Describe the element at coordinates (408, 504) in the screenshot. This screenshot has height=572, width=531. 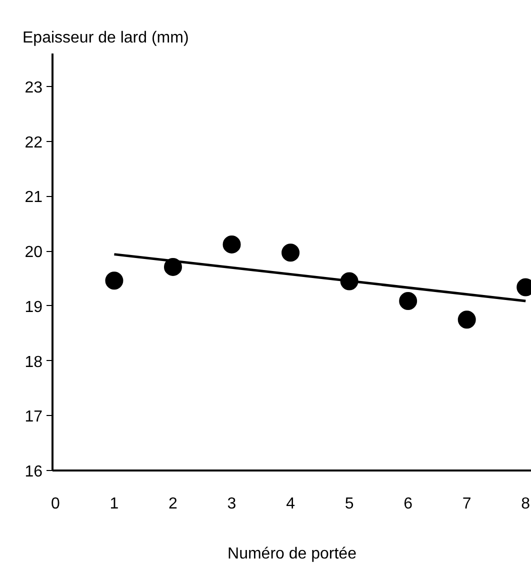
I see `x-tick-label: 6` at that location.